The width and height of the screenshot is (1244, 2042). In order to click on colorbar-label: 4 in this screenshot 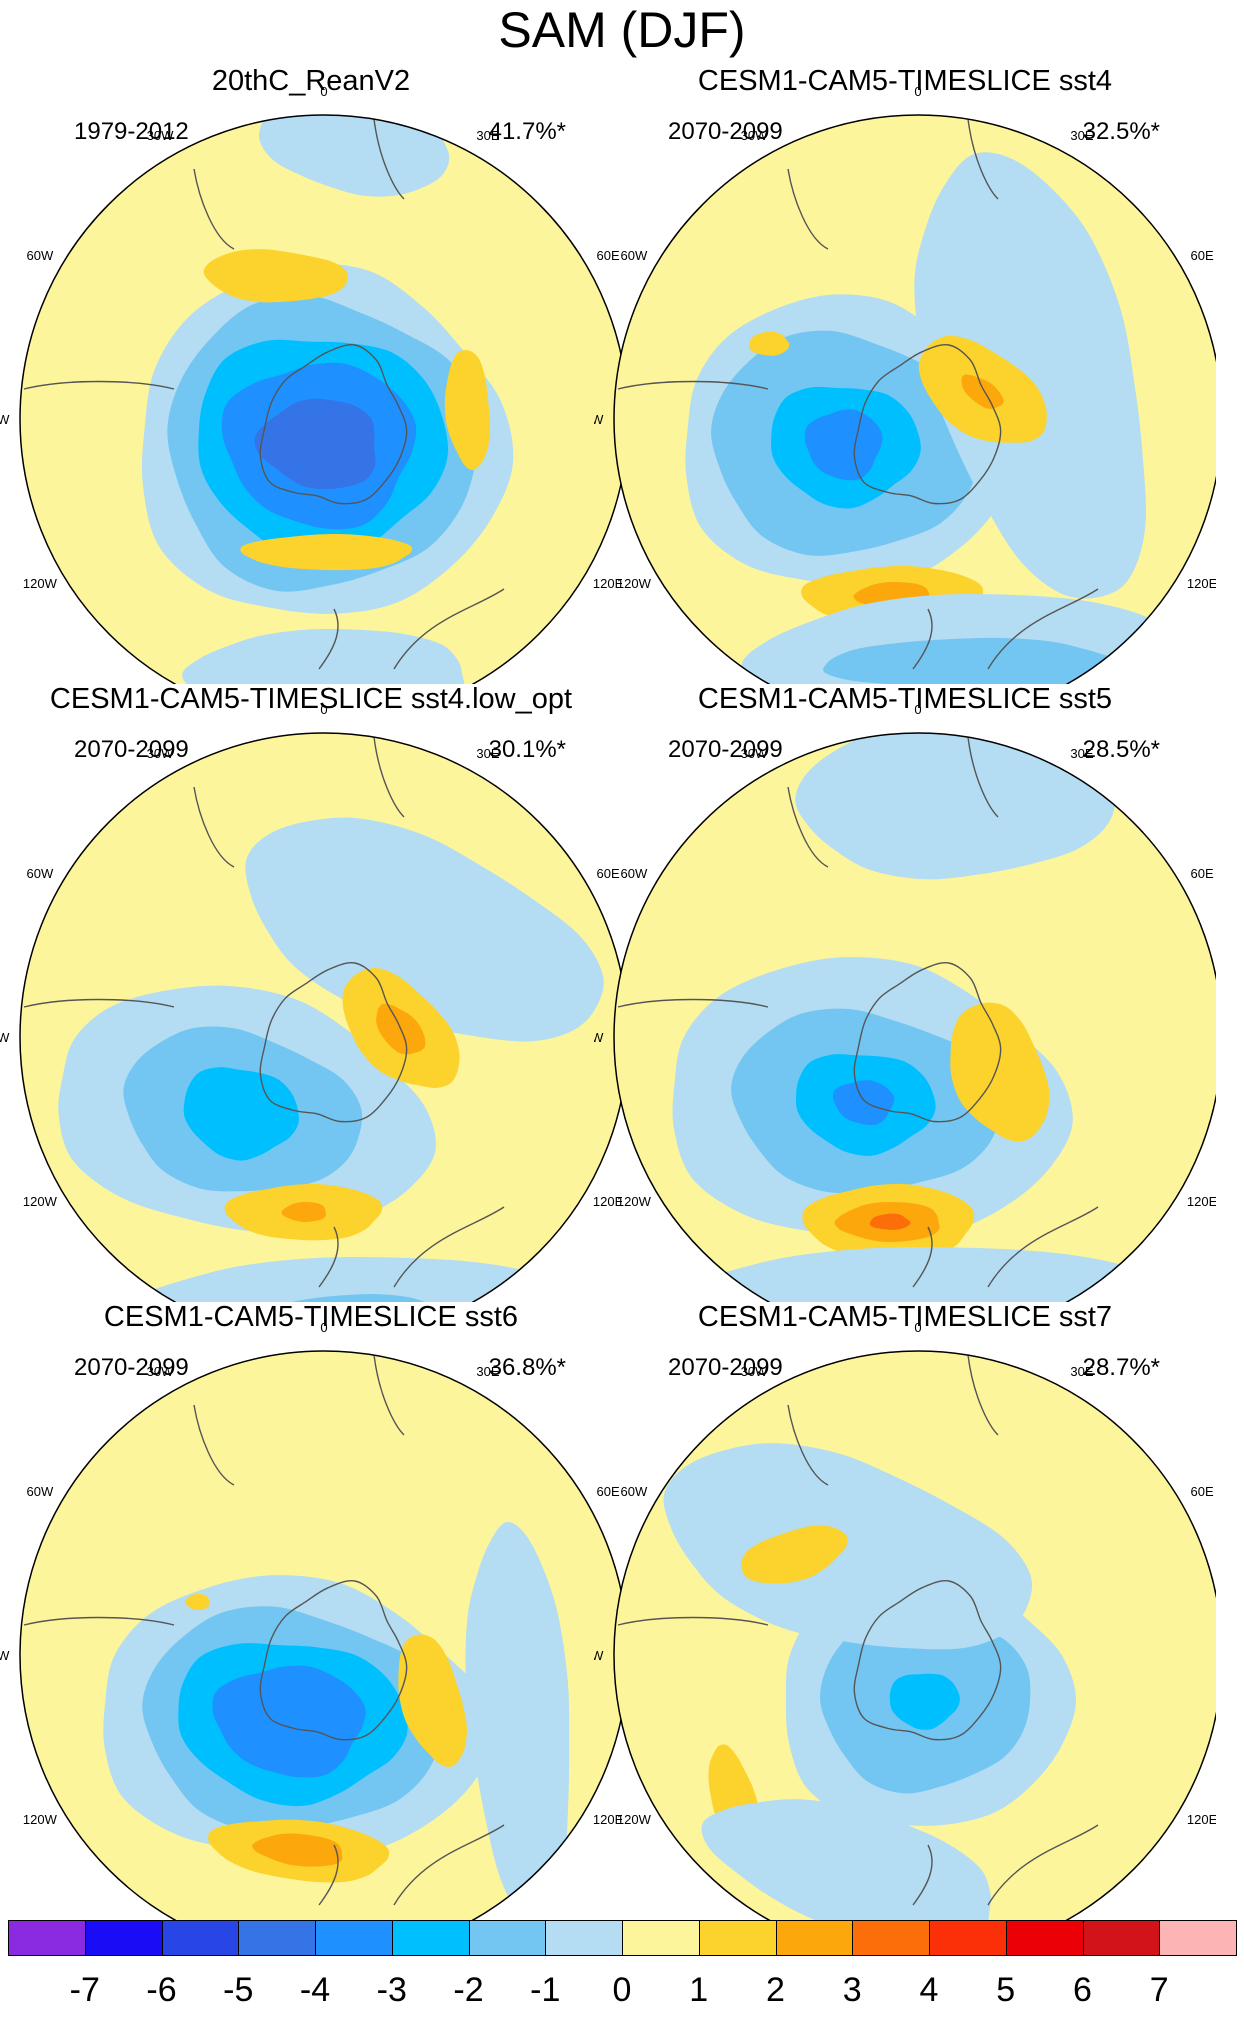, I will do `click(929, 1990)`.